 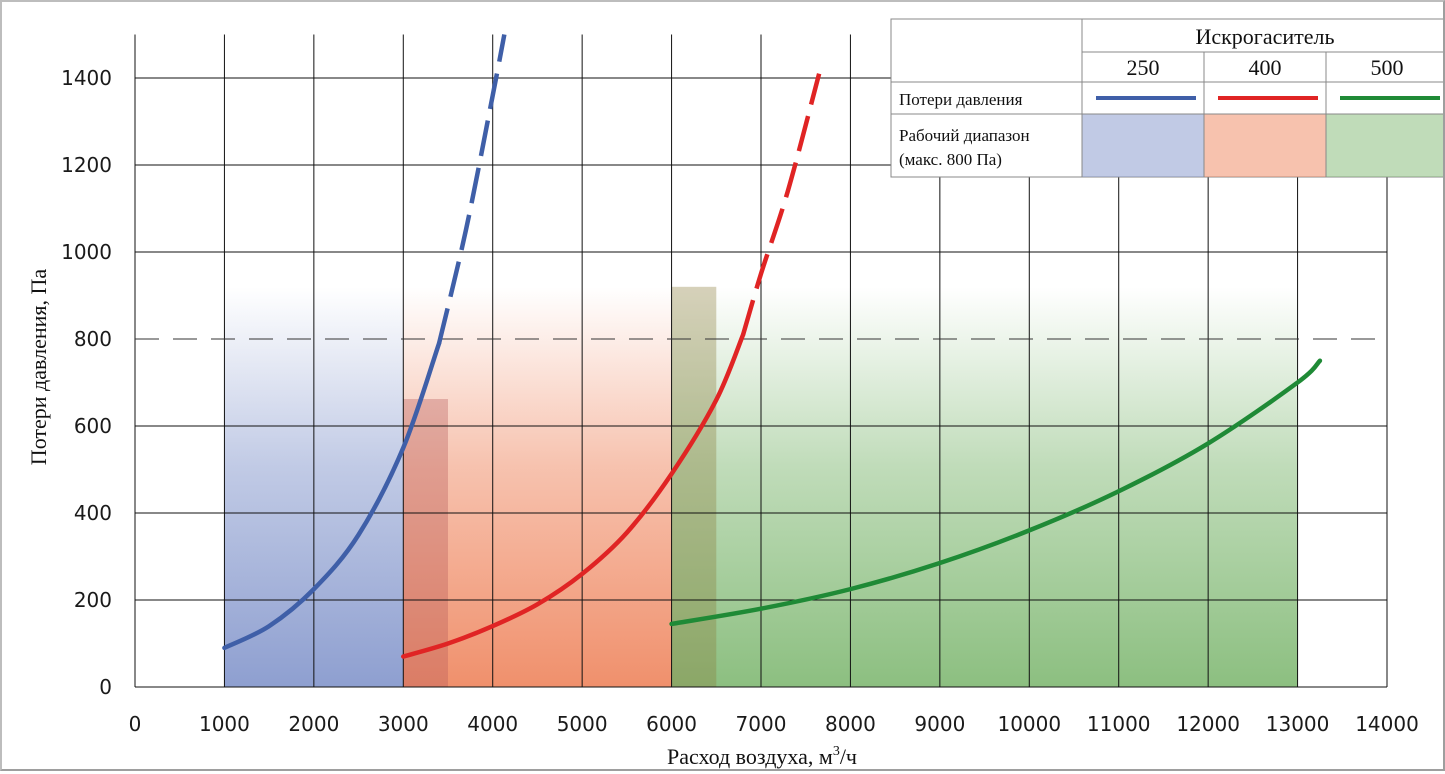 What do you see at coordinates (492, 724) in the screenshot?
I see `x-tick-label: 4000` at bounding box center [492, 724].